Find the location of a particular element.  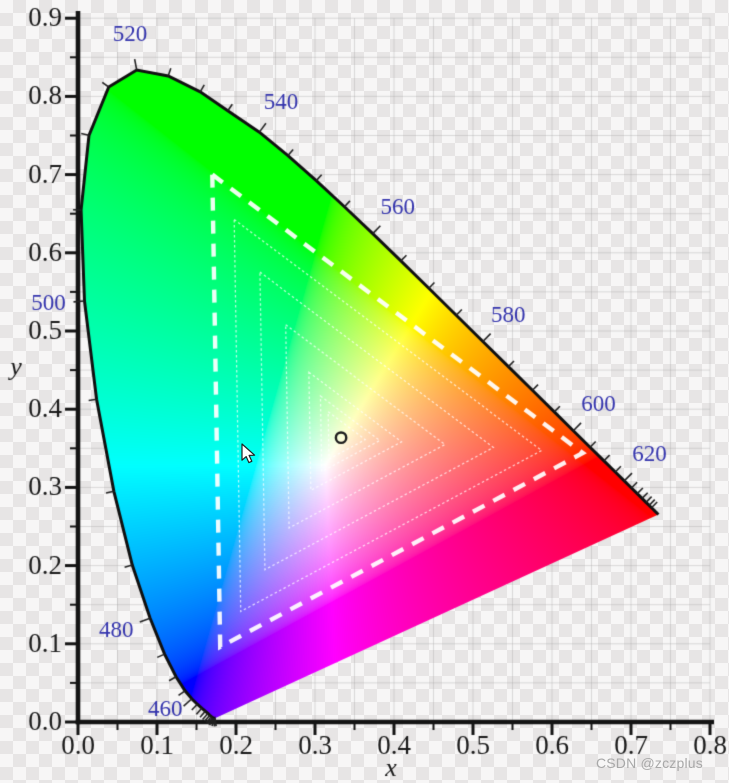

watermark-text: CSDN @zczplus is located at coordinates (649, 763).